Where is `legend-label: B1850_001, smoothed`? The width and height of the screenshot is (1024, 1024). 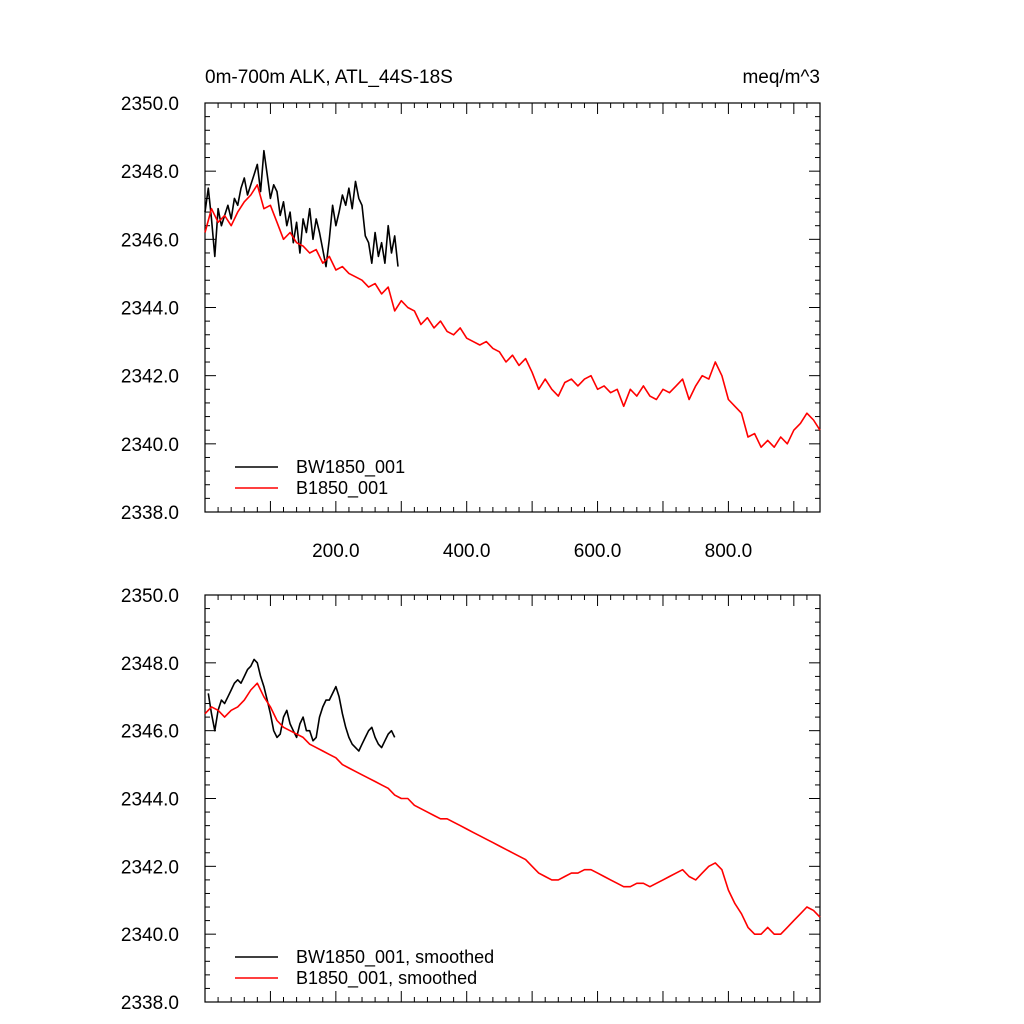 legend-label: B1850_001, smoothed is located at coordinates (386, 978).